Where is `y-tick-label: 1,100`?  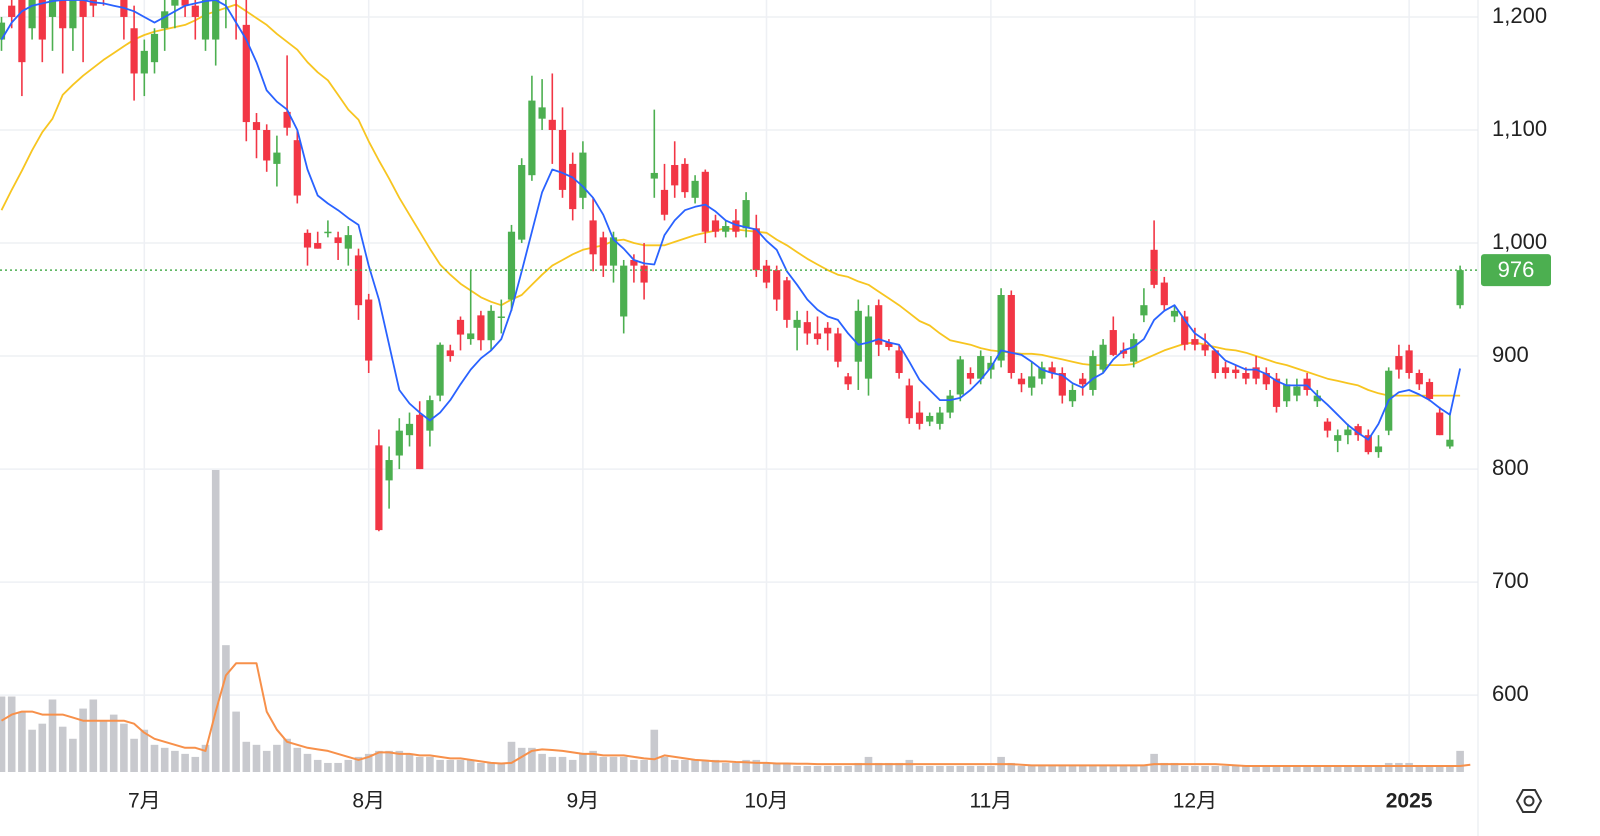 y-tick-label: 1,100 is located at coordinates (1519, 128).